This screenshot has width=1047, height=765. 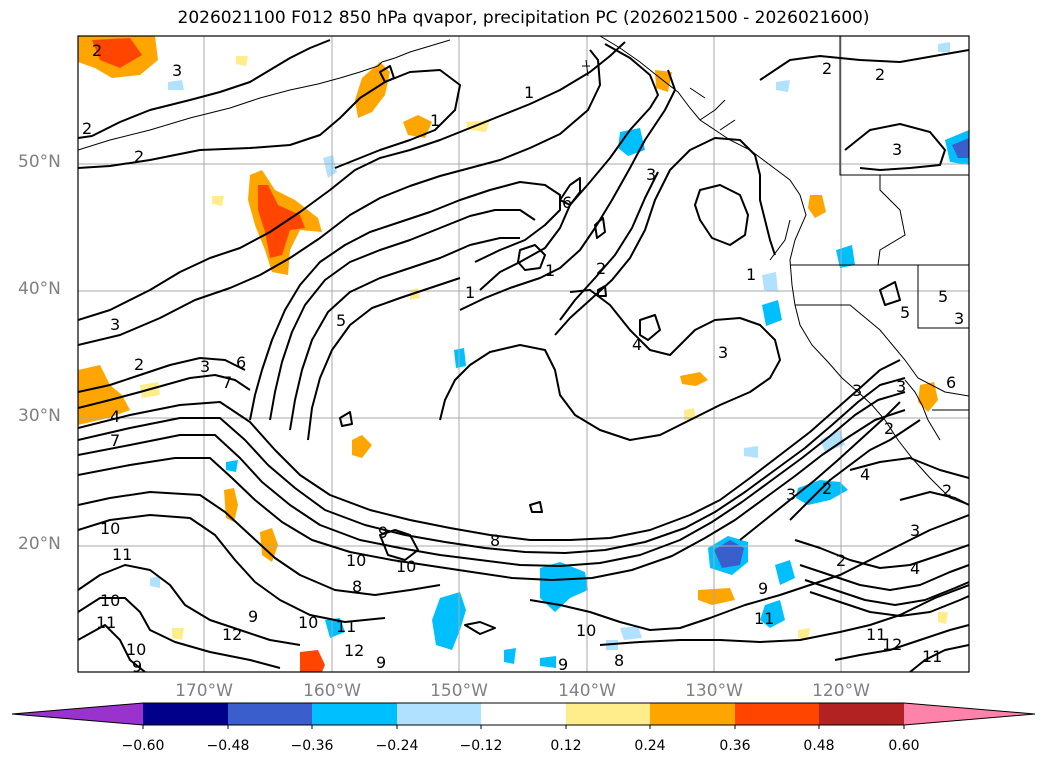 What do you see at coordinates (143, 746) in the screenshot?
I see `colorbar-label: −0.60` at bounding box center [143, 746].